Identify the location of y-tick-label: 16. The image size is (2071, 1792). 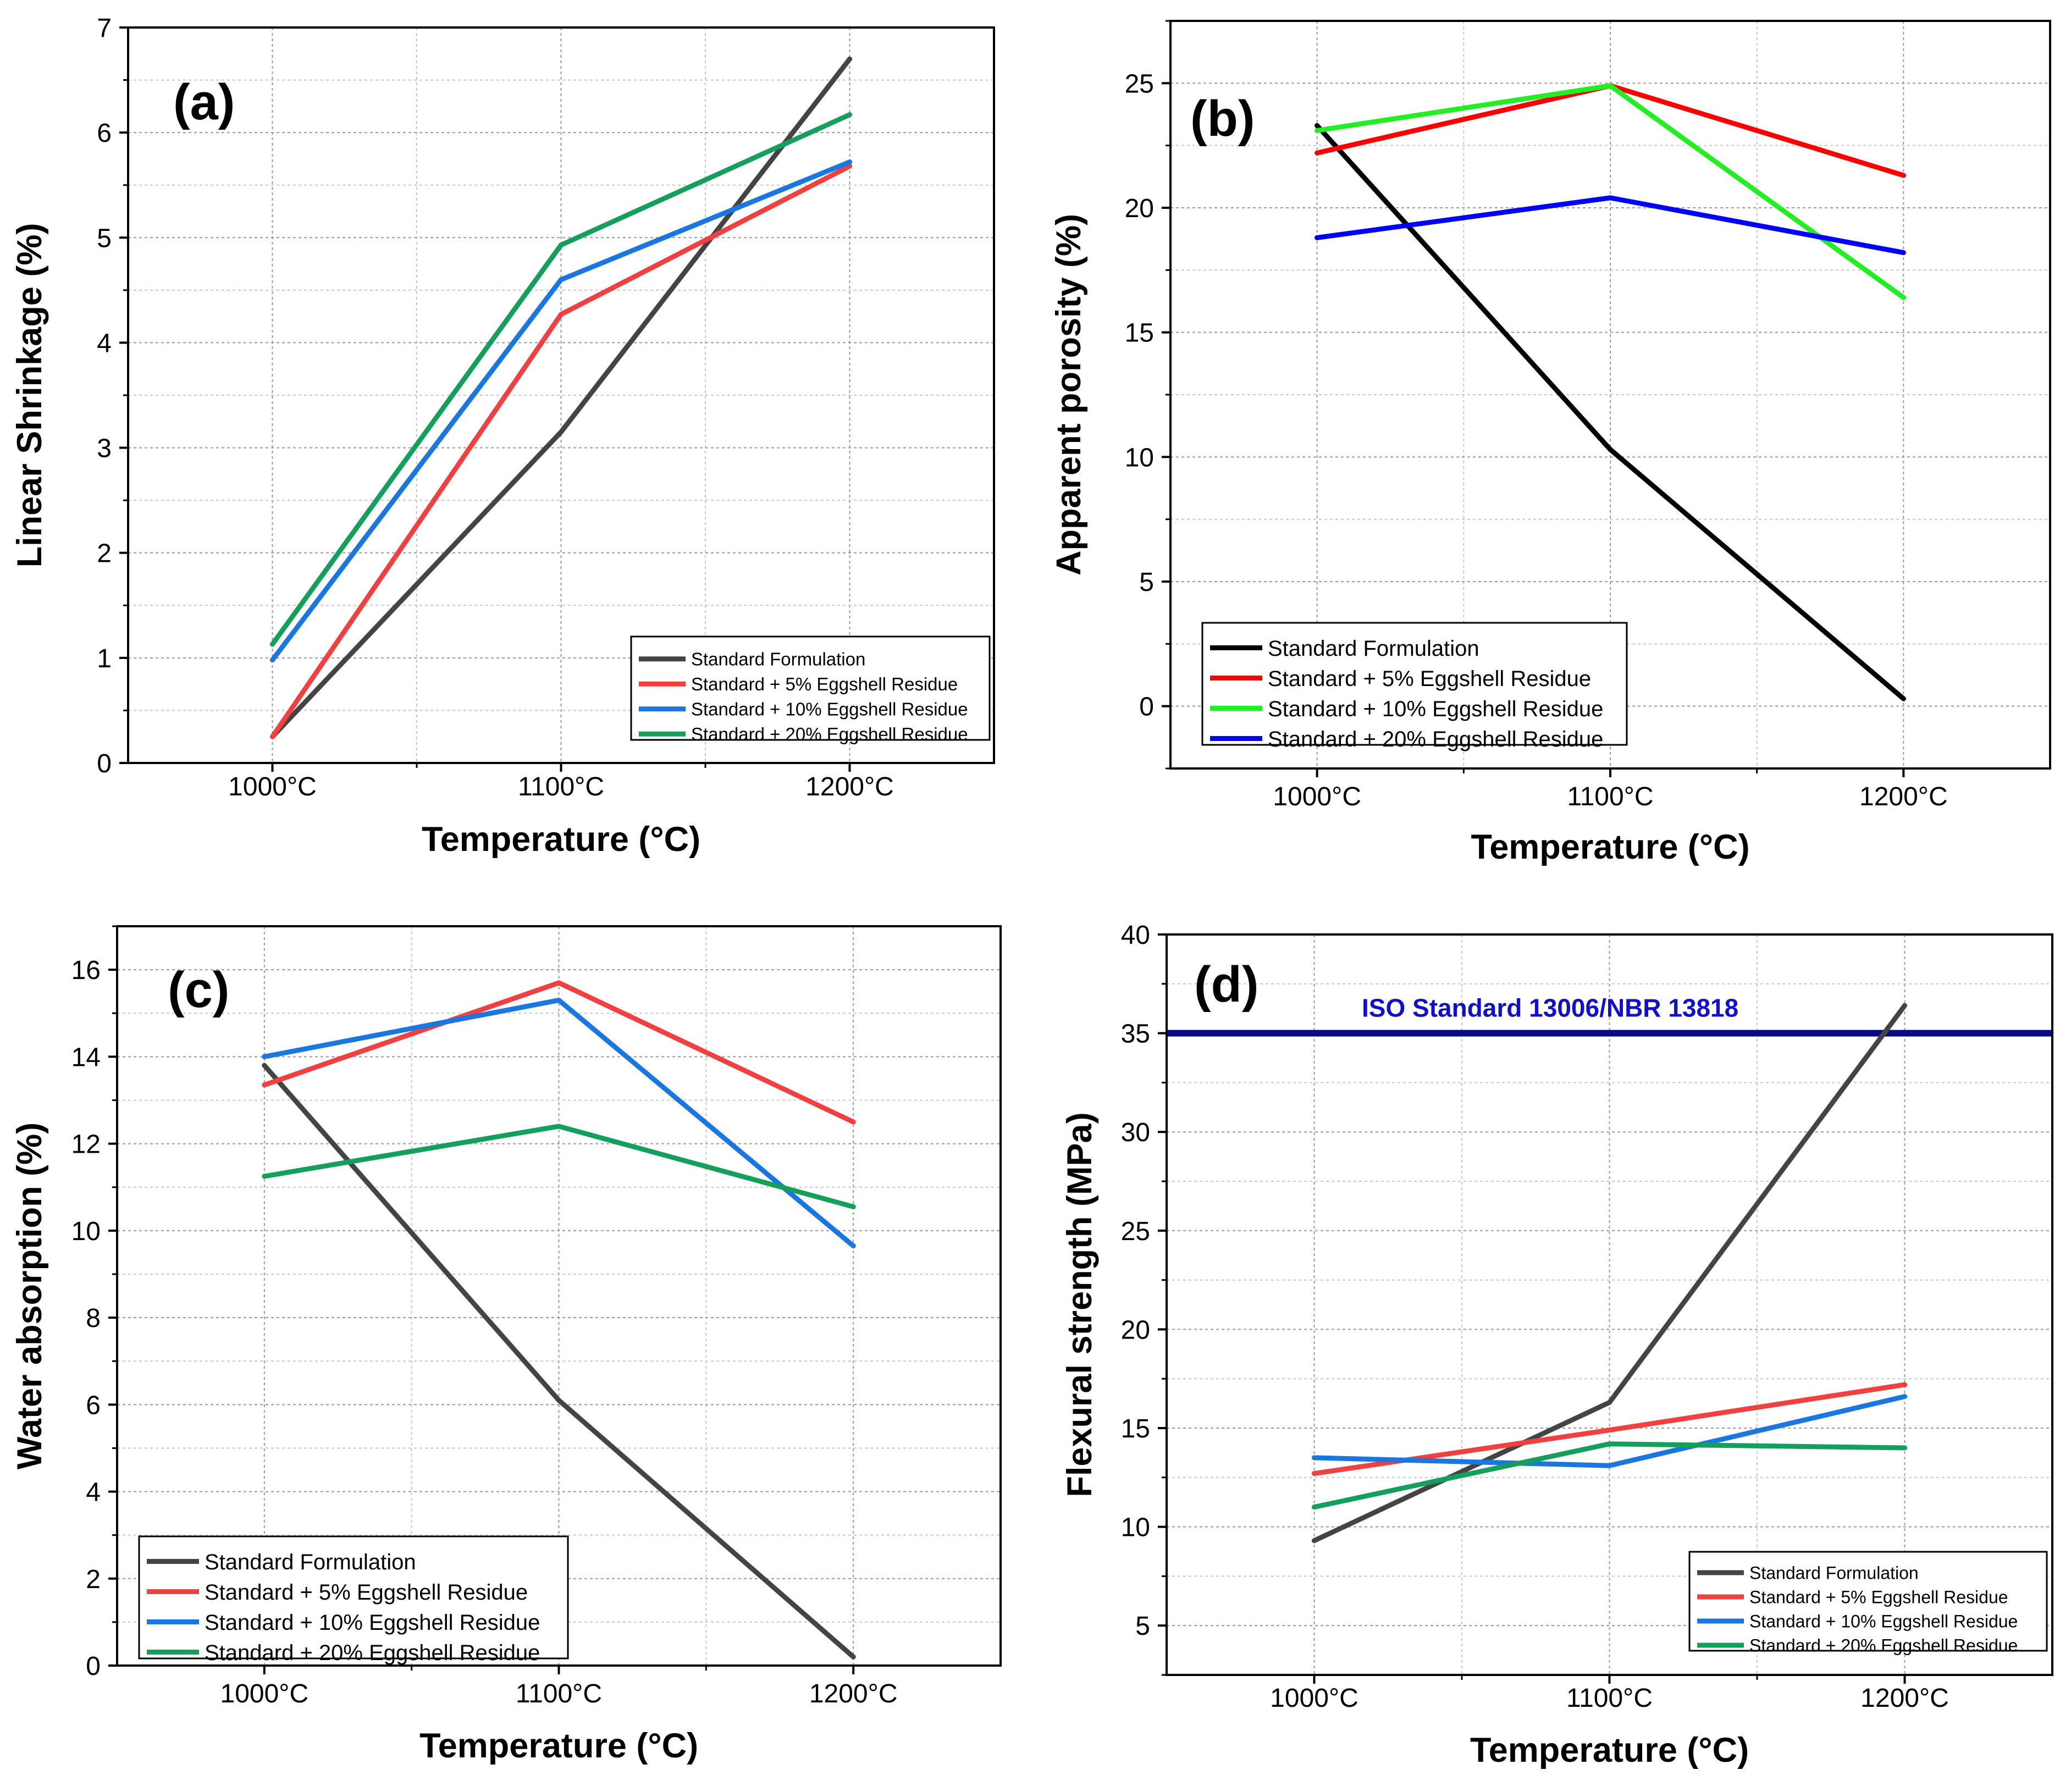
(86, 971).